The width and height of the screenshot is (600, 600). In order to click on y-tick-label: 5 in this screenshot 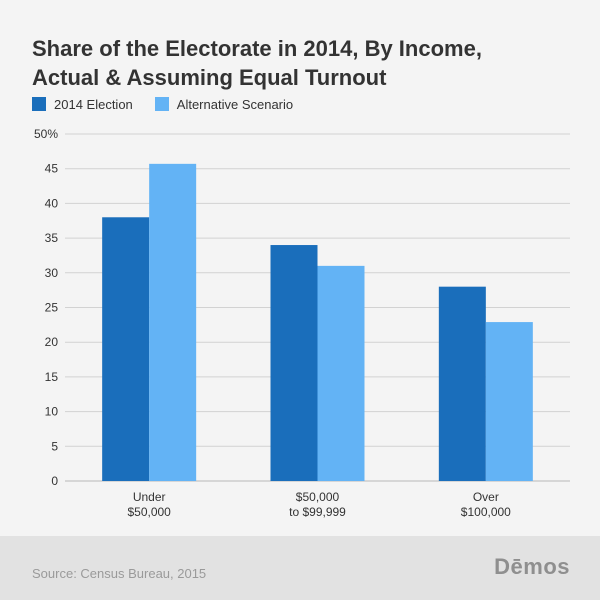, I will do `click(54, 446)`.